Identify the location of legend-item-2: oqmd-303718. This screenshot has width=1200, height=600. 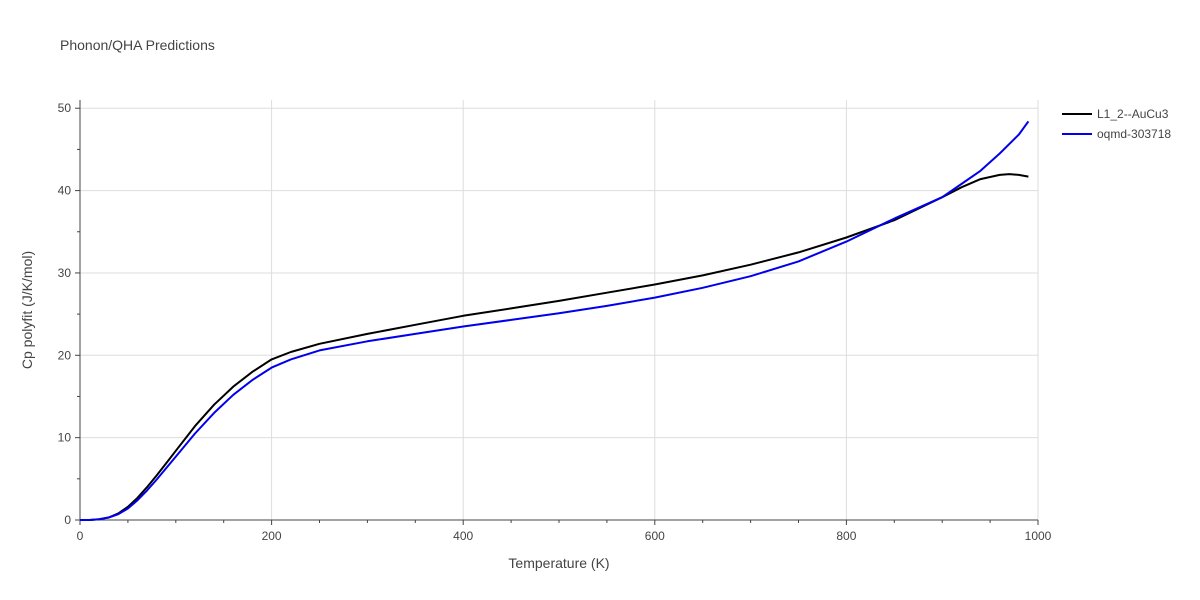
(1116, 134).